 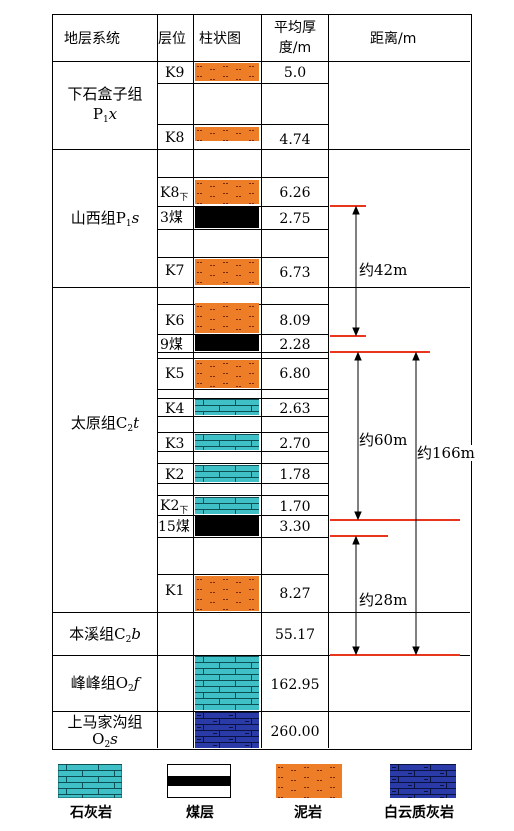 I want to click on thickness-k2x: 1.70, so click(x=295, y=507).